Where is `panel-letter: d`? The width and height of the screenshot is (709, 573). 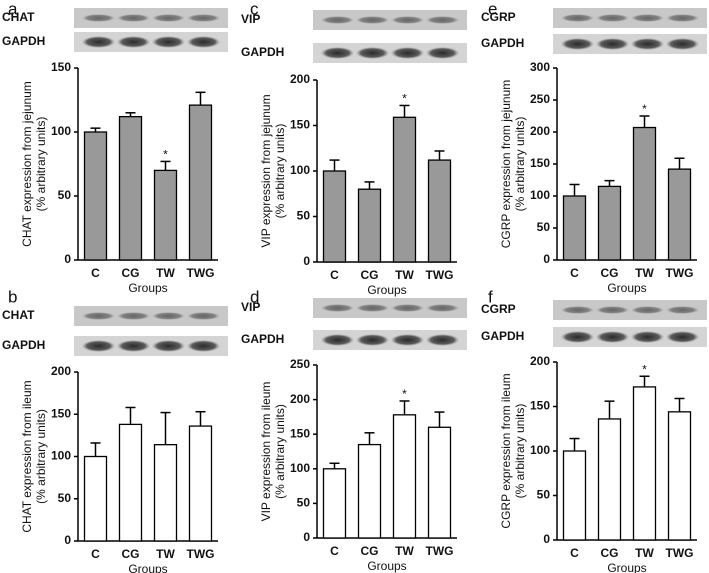
panel-letter: d is located at coordinates (254, 296).